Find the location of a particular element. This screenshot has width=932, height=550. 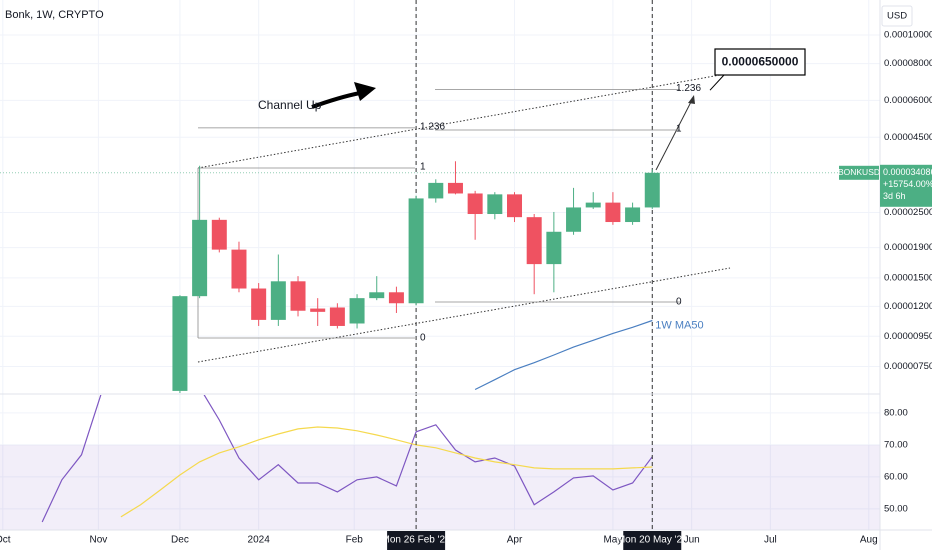

y-tick-label: 0.0000190000 is located at coordinates (908, 247).